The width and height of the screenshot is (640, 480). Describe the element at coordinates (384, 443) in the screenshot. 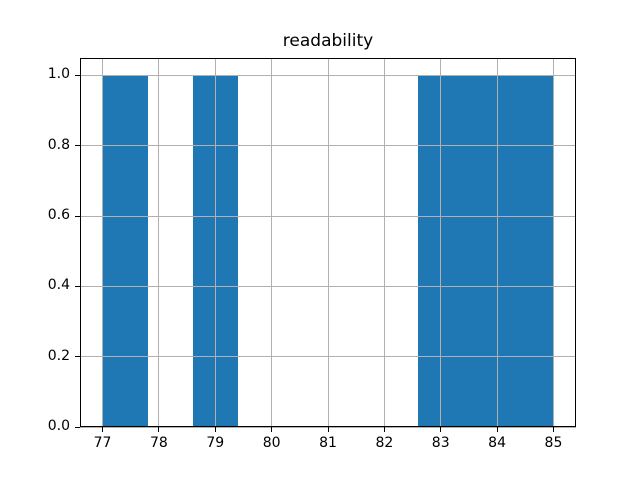

I see `x-tick-label: 82` at that location.